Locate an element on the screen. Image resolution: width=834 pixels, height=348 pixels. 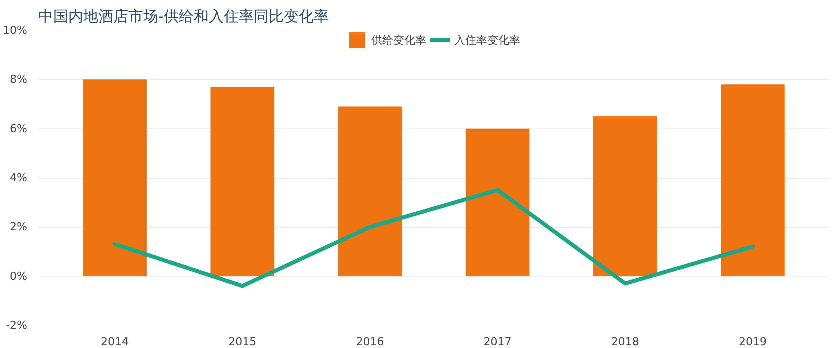
x-tick-label: 2015 is located at coordinates (242, 342).